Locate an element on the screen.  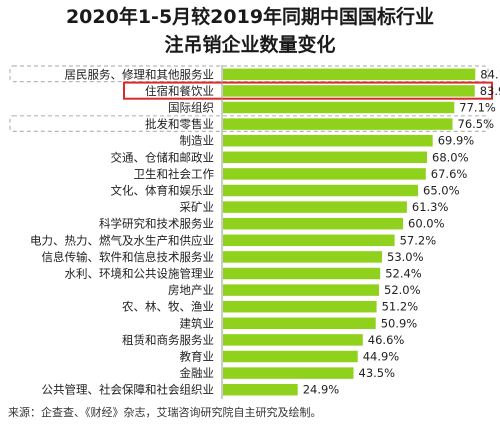
value-label: 52.0% is located at coordinates (402, 290).